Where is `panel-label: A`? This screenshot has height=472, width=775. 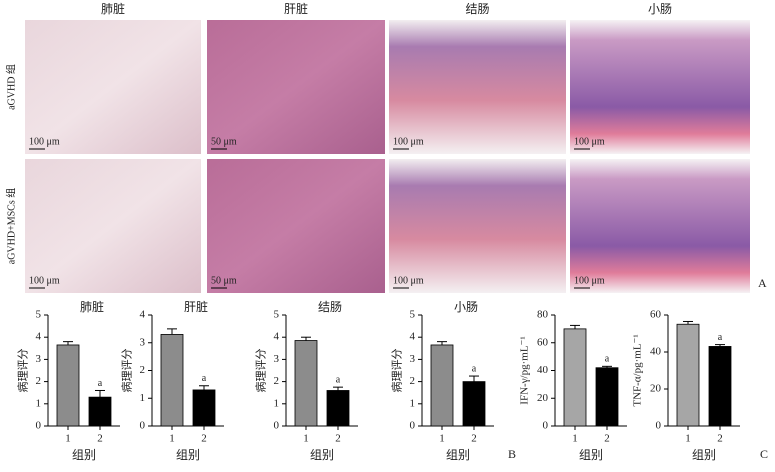
panel-label: A is located at coordinates (762, 283).